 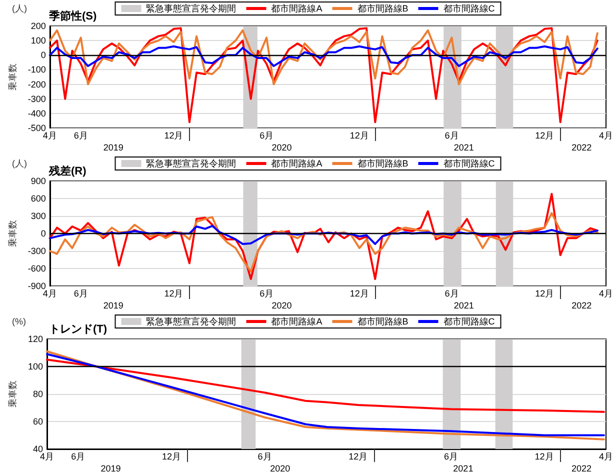 What do you see at coordinates (38, 181) in the screenshot?
I see `y-tick-label: 900` at bounding box center [38, 181].